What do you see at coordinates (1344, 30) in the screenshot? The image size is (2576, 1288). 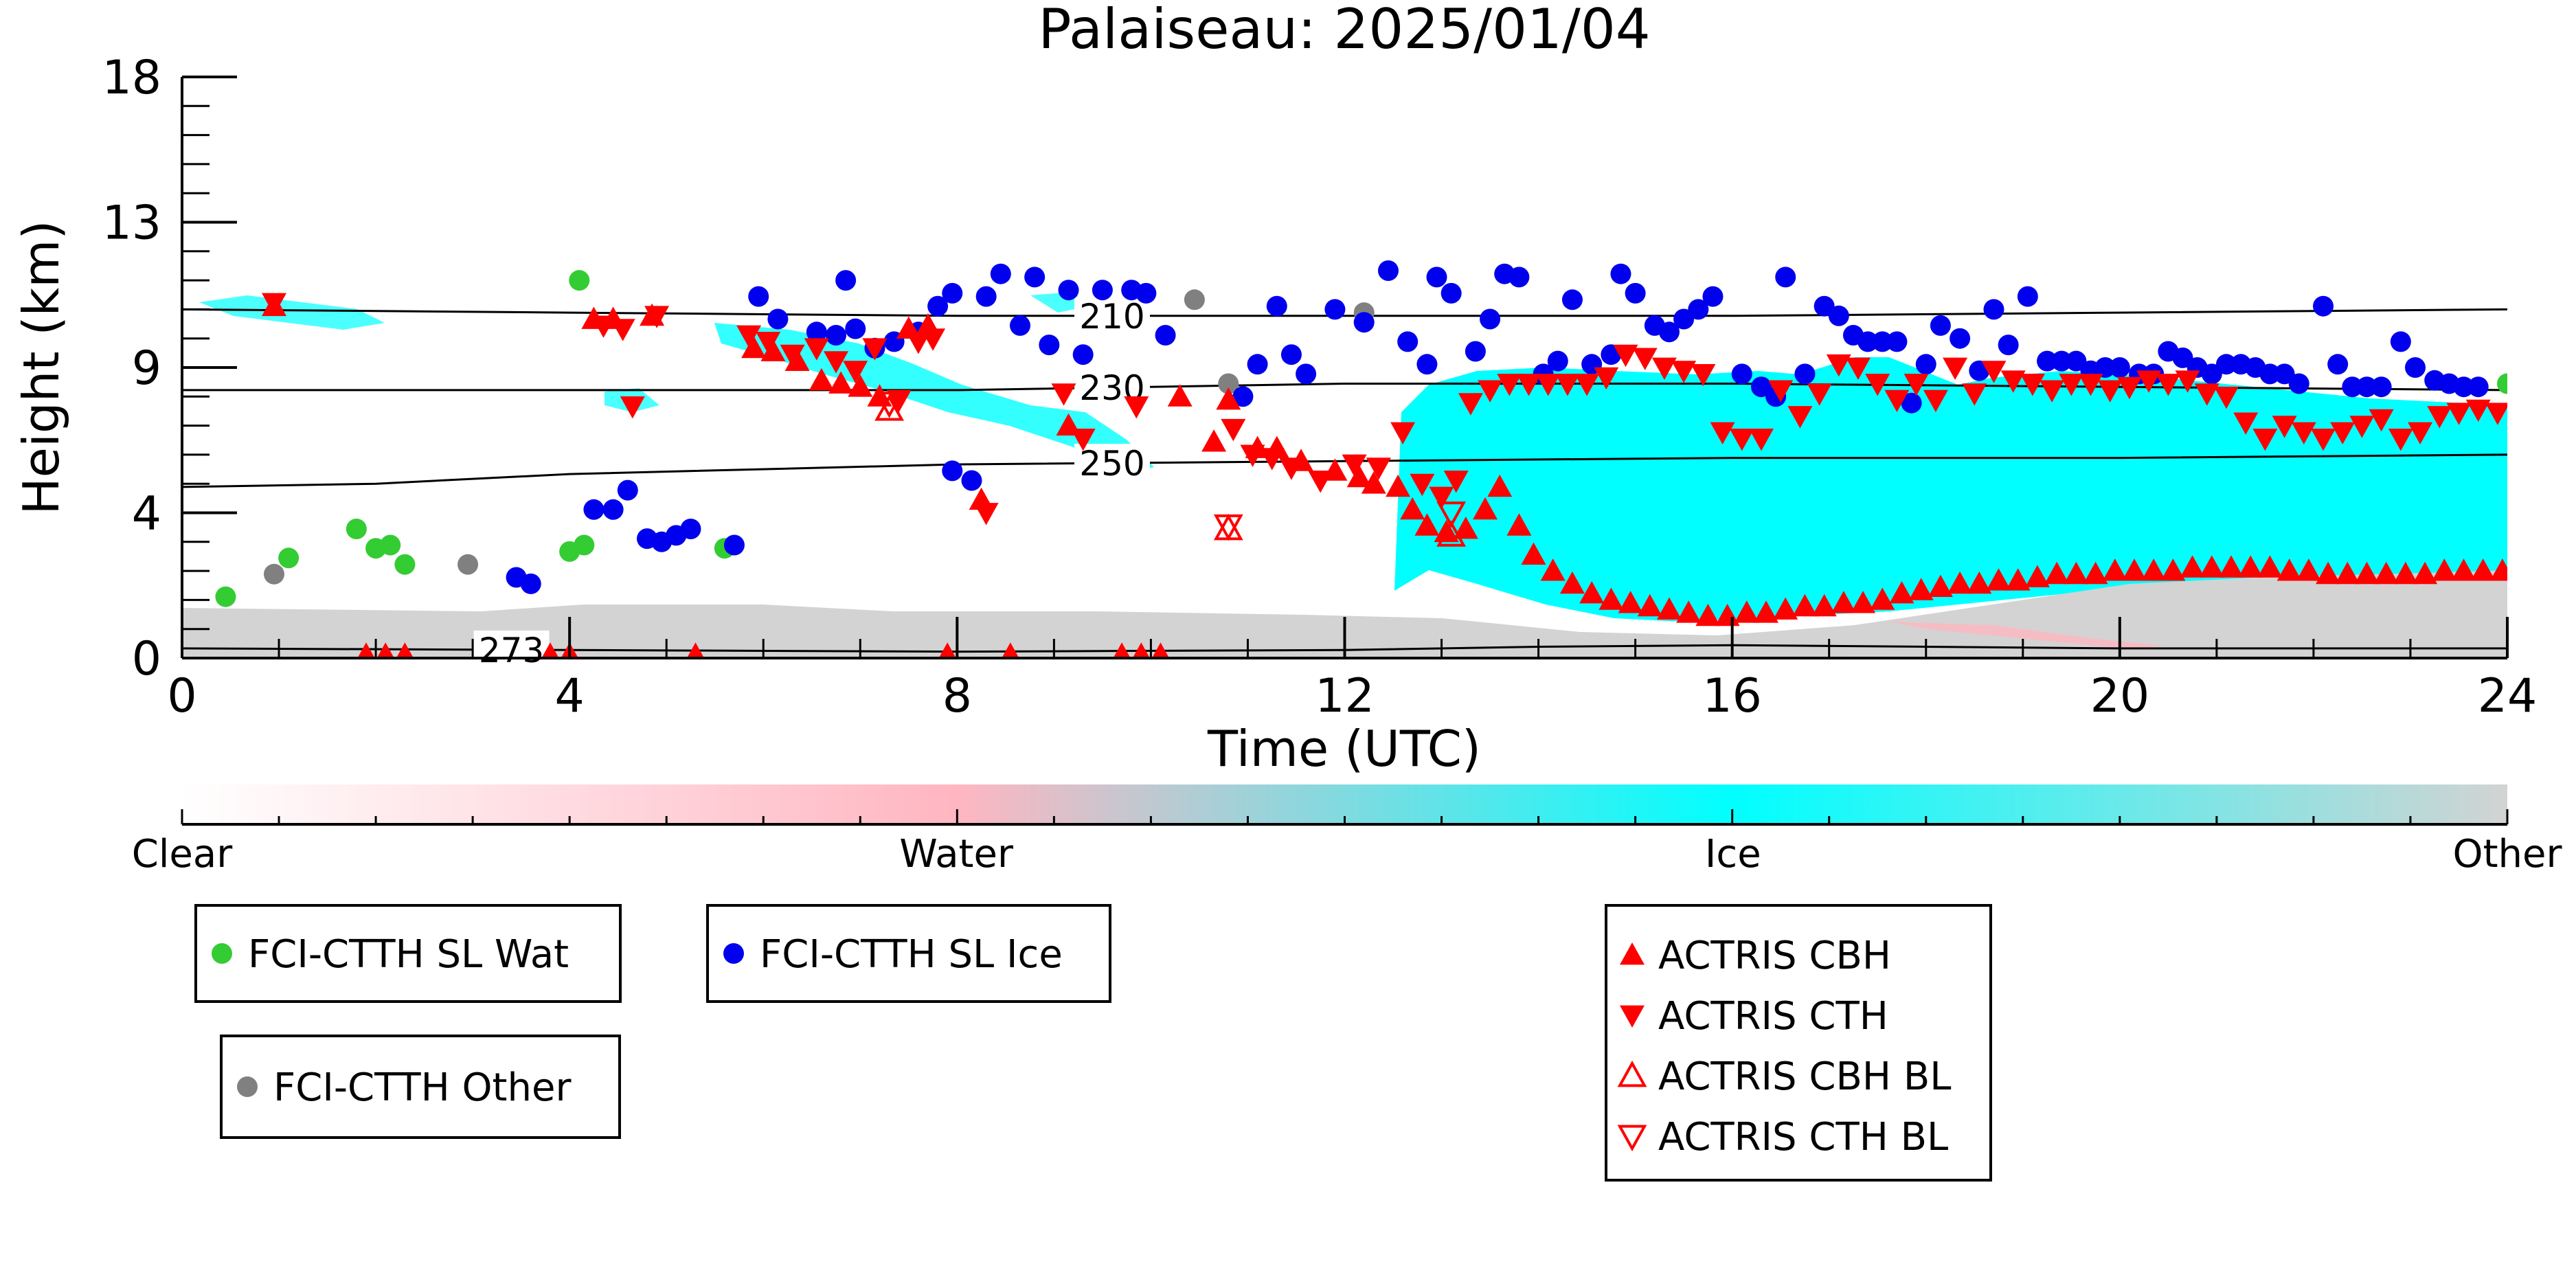 I see `chart-title: Palaiseau: 2025/01/04` at bounding box center [1344, 30].